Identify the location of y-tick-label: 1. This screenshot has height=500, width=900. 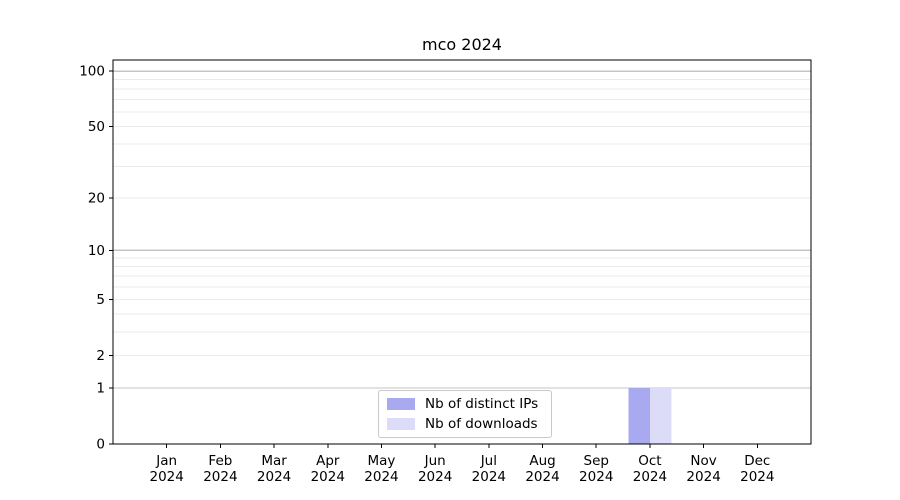
(100, 389).